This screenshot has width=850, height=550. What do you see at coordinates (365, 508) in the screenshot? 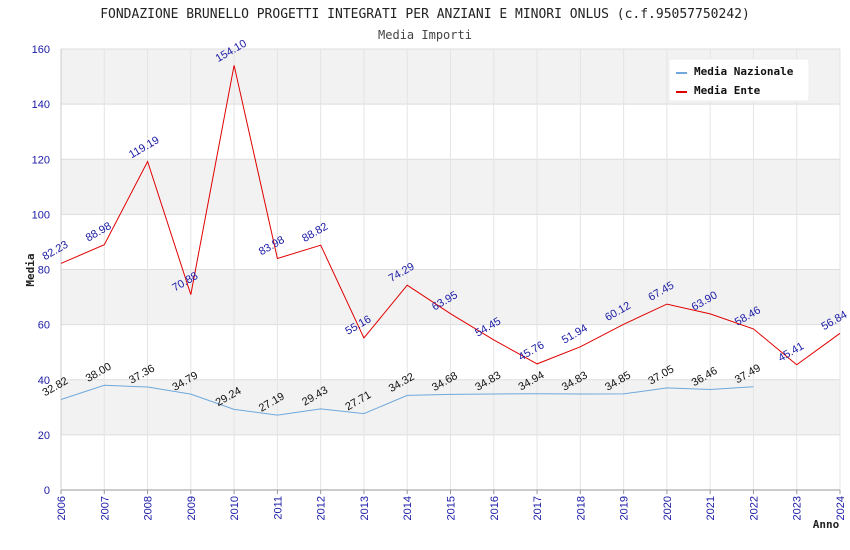
I see `x-tick-label: 2013` at bounding box center [365, 508].